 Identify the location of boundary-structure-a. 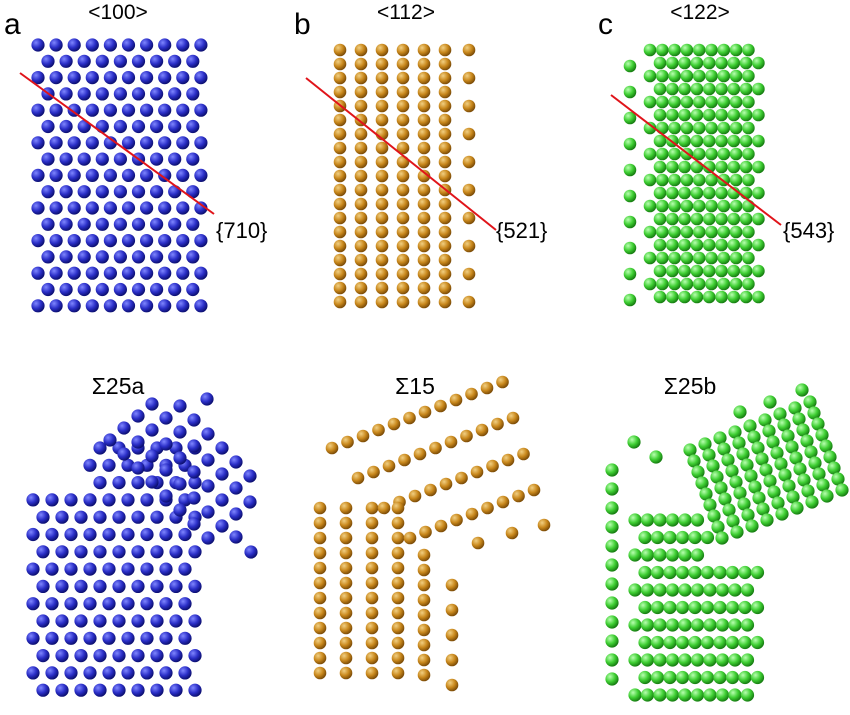
(142, 544).